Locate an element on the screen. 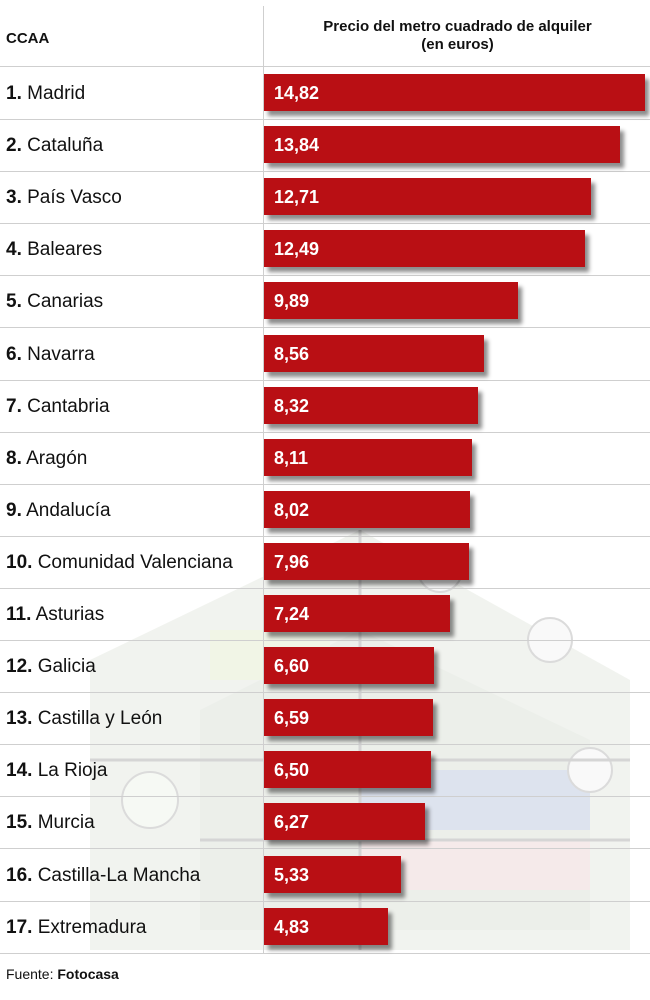  table-row: 1. Madrid 14,82 is located at coordinates (325, 93).